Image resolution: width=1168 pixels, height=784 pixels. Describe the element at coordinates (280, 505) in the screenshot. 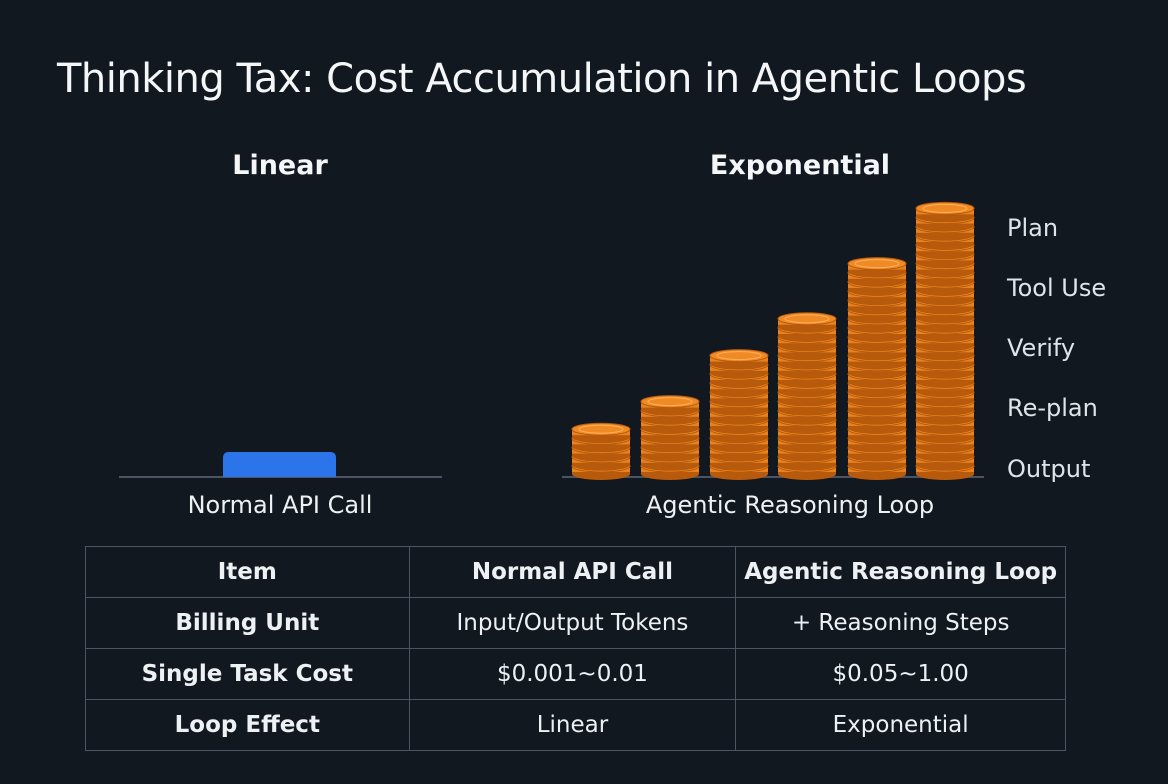

I see `linear-caption: Normal API Call` at that location.